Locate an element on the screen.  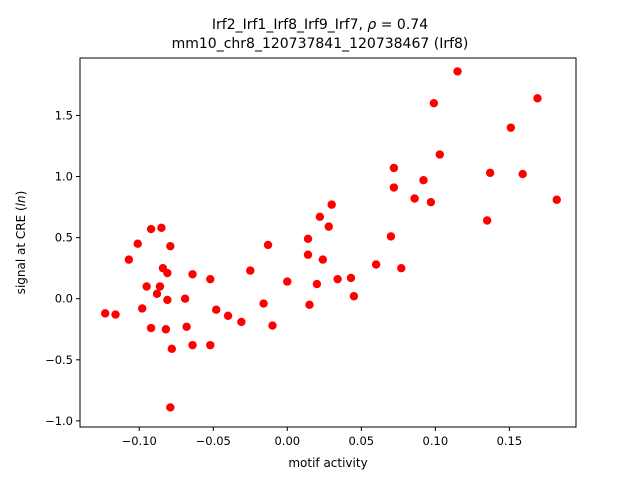
y-axis-label: signal at CRE (ln) is located at coordinates (21, 243).